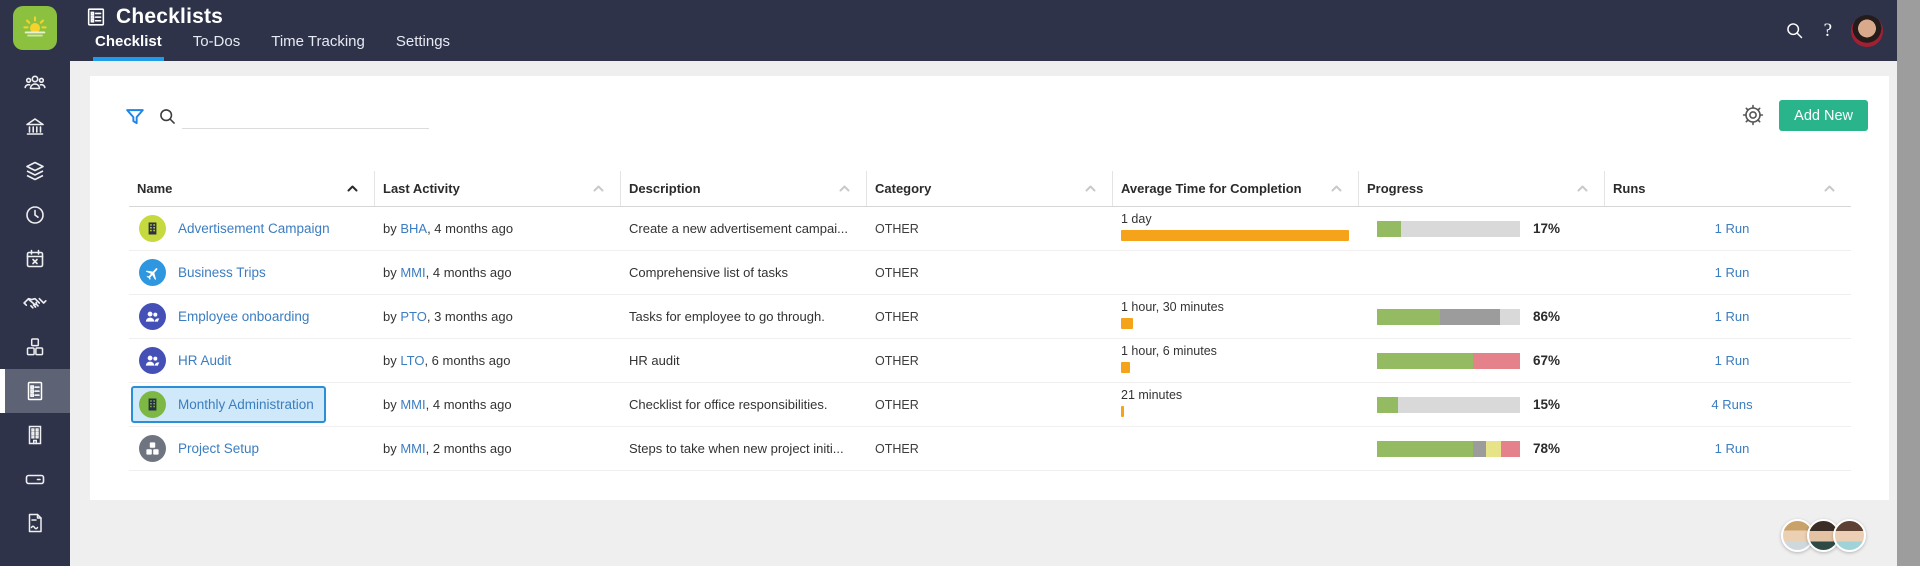 This screenshot has height=566, width=1920. Describe the element at coordinates (654, 360) in the screenshot. I see `description-cell: HR audit` at that location.